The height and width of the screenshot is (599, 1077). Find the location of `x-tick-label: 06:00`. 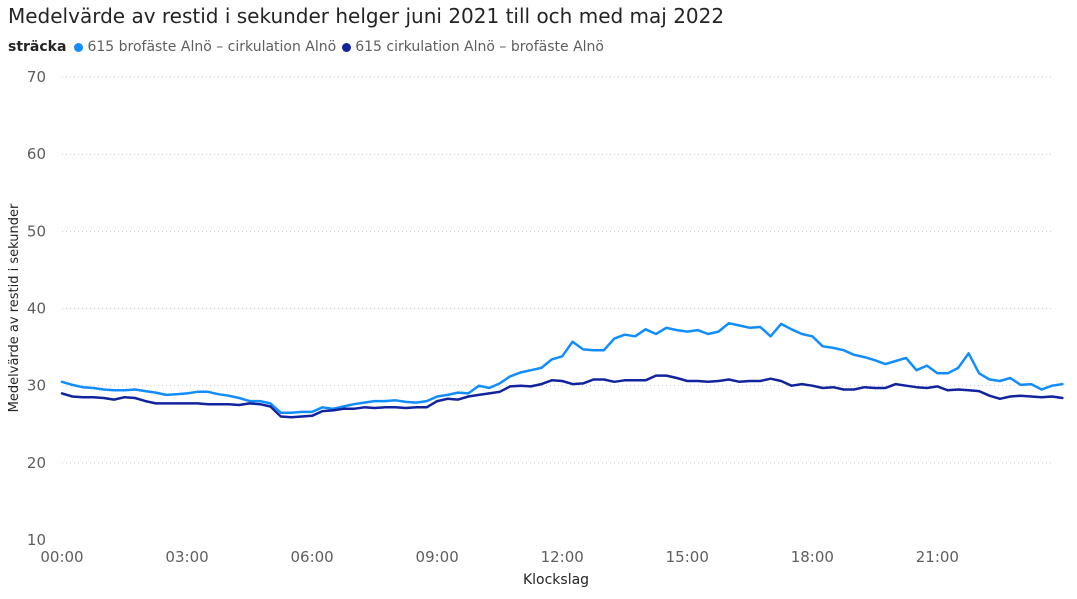

x-tick-label: 06:00 is located at coordinates (311, 557).